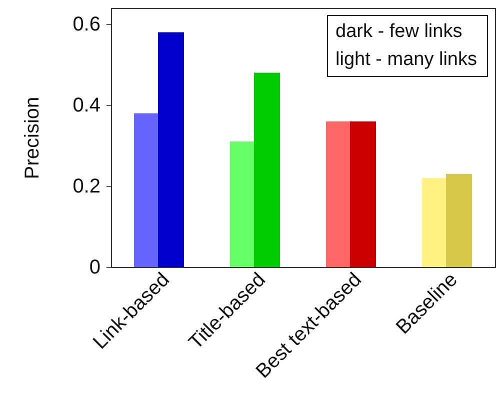 The height and width of the screenshot is (412, 501). Describe the element at coordinates (33, 138) in the screenshot. I see `y-axis-title: Precision` at that location.